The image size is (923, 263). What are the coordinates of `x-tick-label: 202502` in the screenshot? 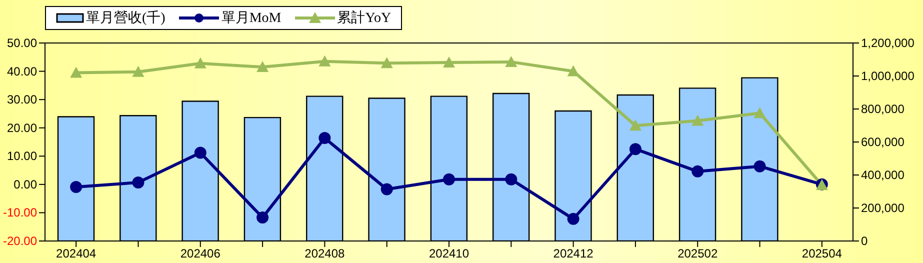 It's located at (698, 253).